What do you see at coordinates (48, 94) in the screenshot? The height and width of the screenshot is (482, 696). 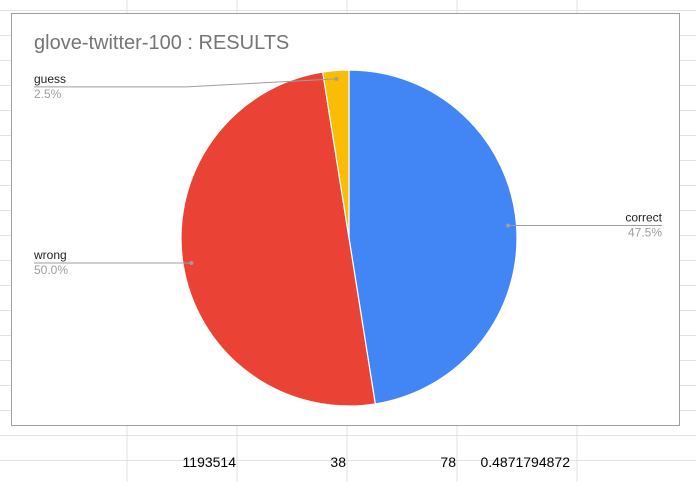 I see `slice-percent-guess: 2.5%` at bounding box center [48, 94].